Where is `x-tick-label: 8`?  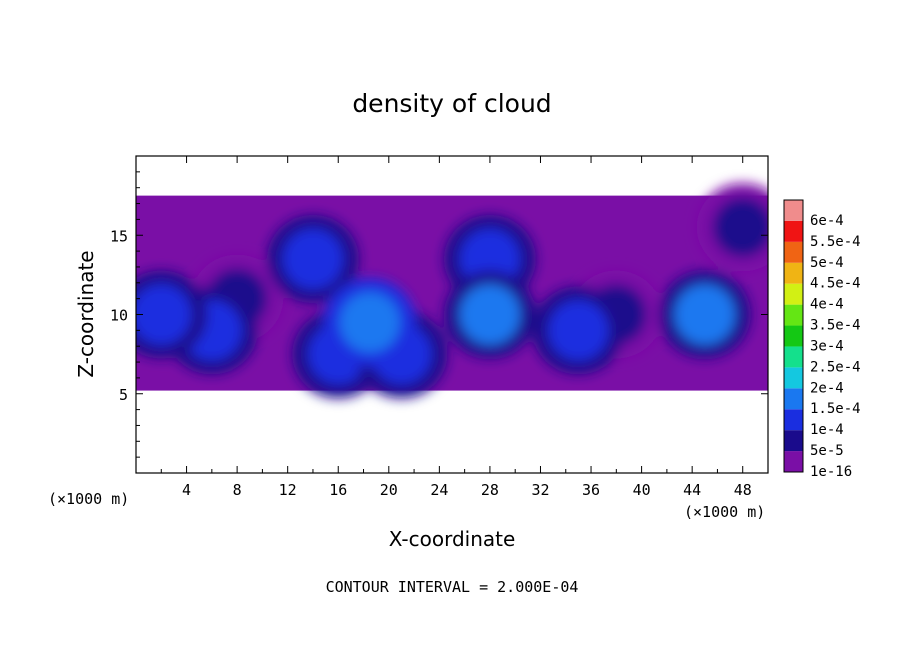
x-tick-label: 8 is located at coordinates (237, 490).